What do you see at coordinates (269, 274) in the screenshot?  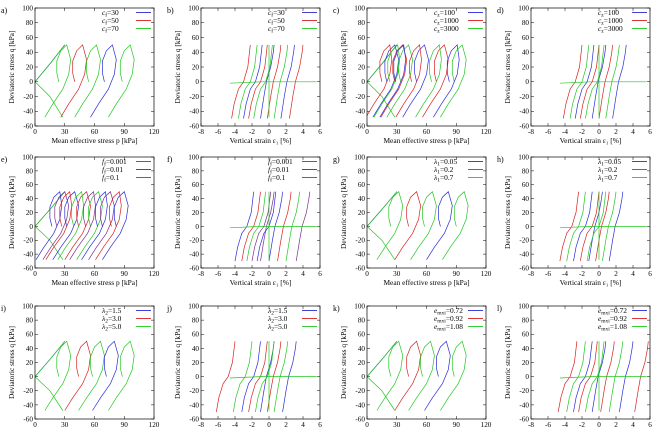 I see `x-tick-label: 0` at bounding box center [269, 274].